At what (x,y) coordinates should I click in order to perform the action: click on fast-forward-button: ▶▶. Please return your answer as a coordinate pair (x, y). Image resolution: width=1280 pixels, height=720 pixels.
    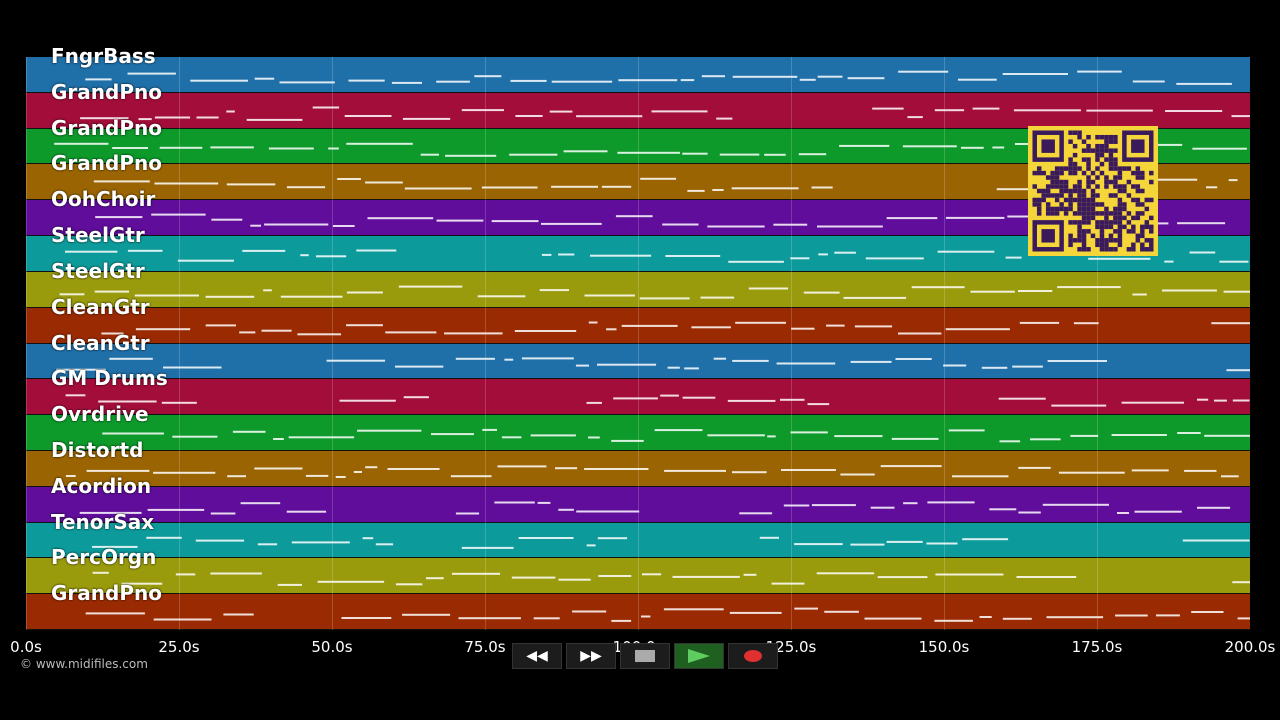
    Looking at the image, I should click on (591, 656).